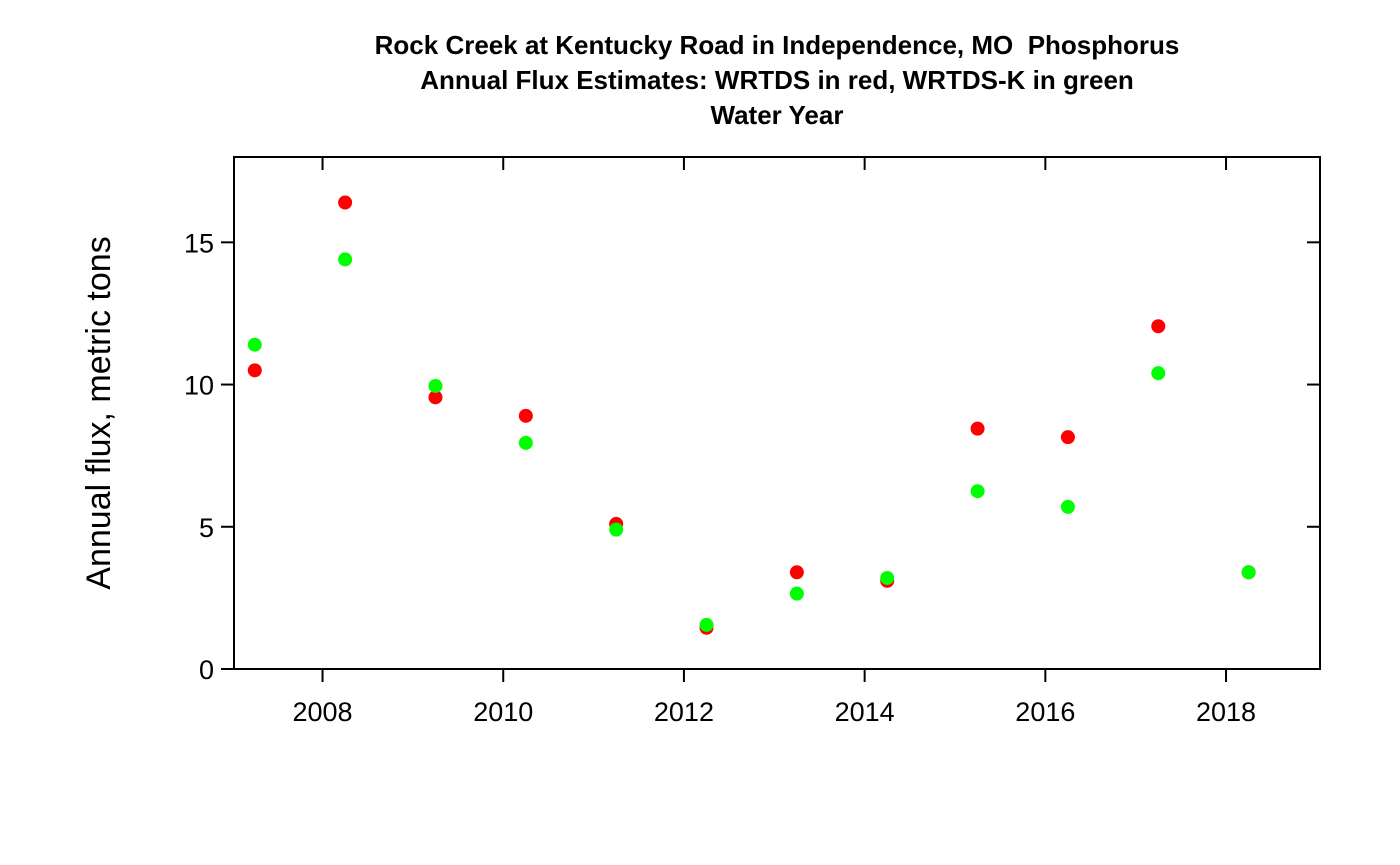 The width and height of the screenshot is (1400, 865). I want to click on y-axis-label: Annual flux, metric tons, so click(99, 412).